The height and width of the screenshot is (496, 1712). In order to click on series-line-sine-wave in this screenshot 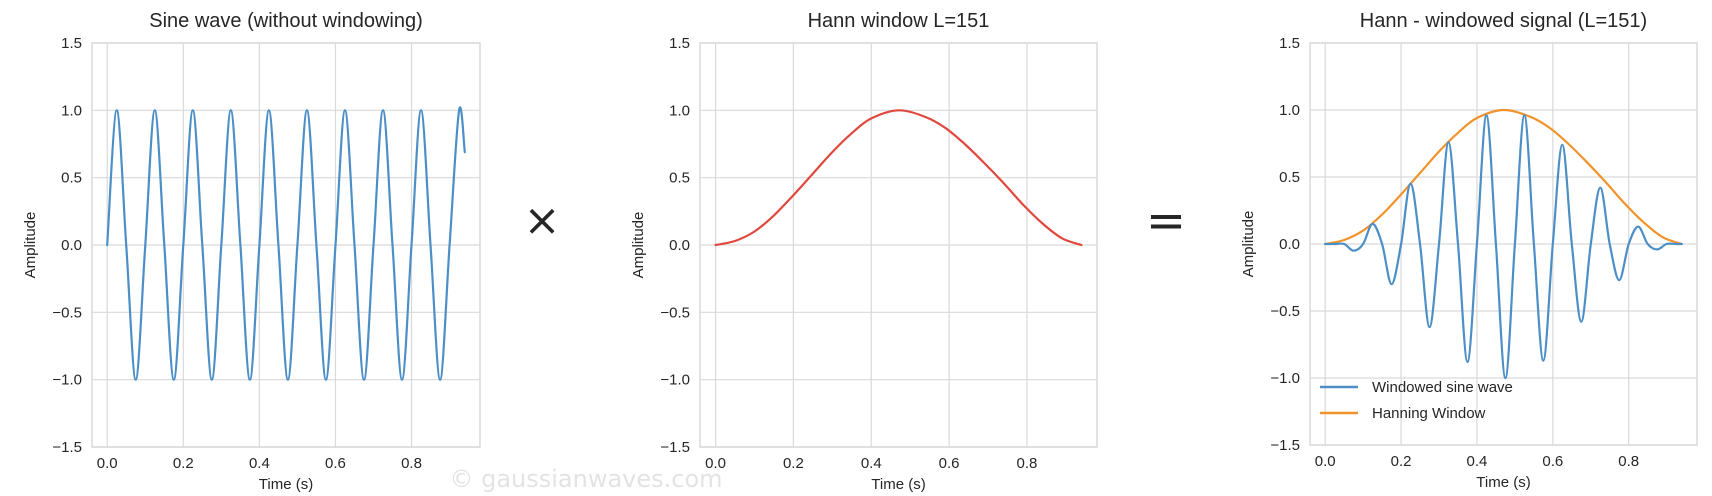, I will do `click(286, 243)`.